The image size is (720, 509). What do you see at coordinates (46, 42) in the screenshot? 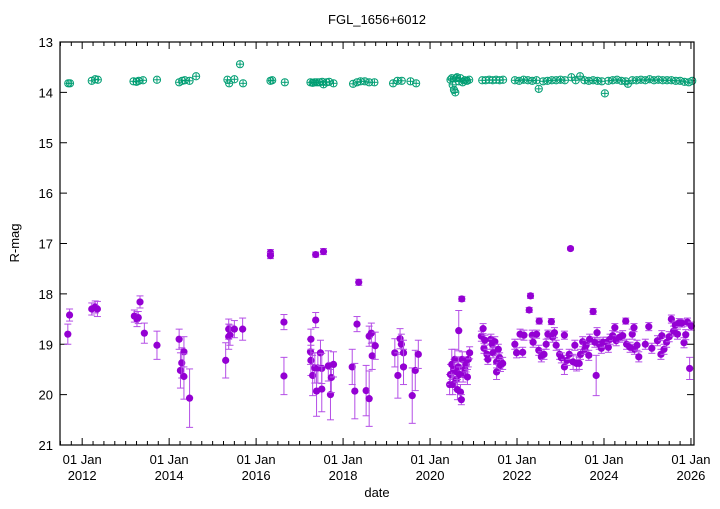
I see `y-tick-label: 13` at bounding box center [46, 42].